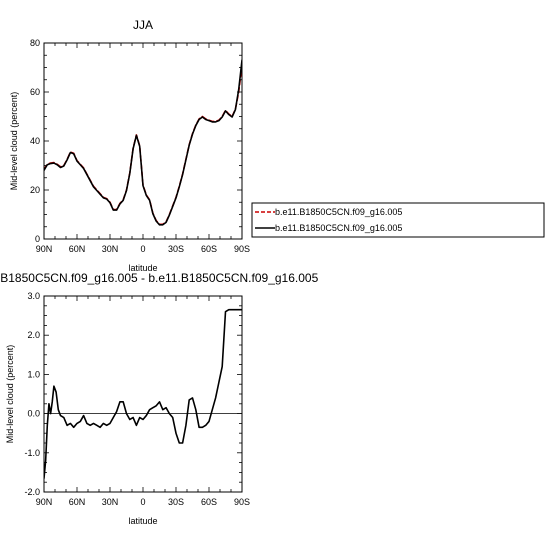 Image resolution: width=547 pixels, height=546 pixels. What do you see at coordinates (110, 502) in the screenshot?
I see `p1-xtick-label: 30N` at bounding box center [110, 502].